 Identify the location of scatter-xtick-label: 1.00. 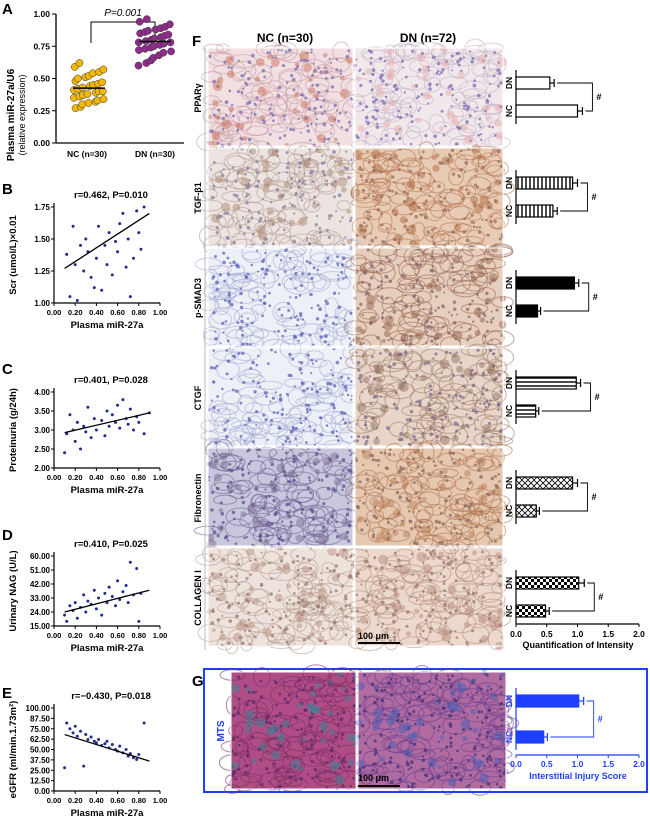
(160, 312).